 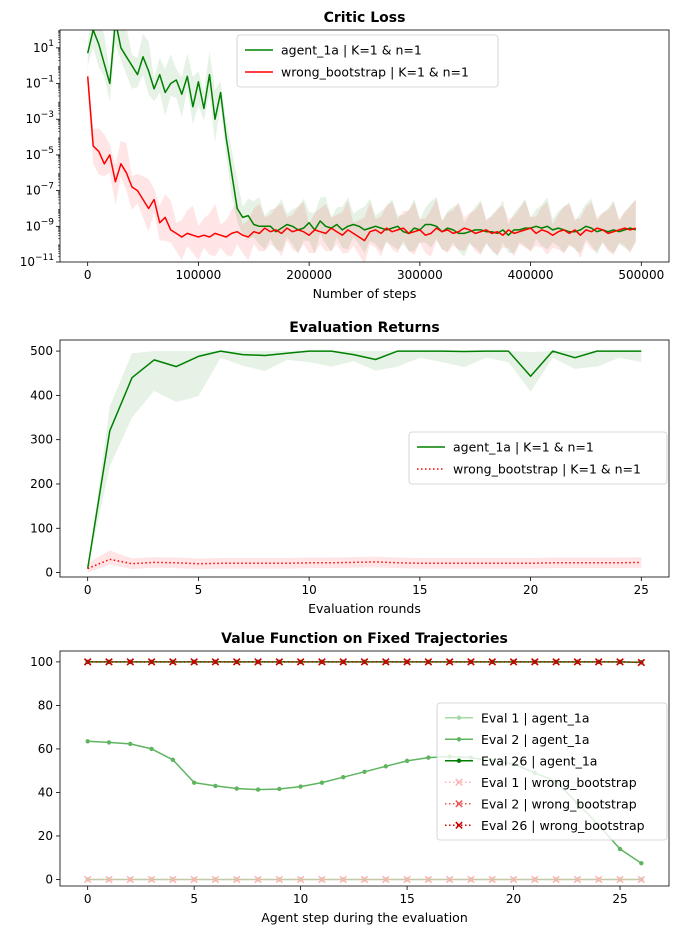 I want to click on x-tick-label: 500000, so click(x=641, y=275).